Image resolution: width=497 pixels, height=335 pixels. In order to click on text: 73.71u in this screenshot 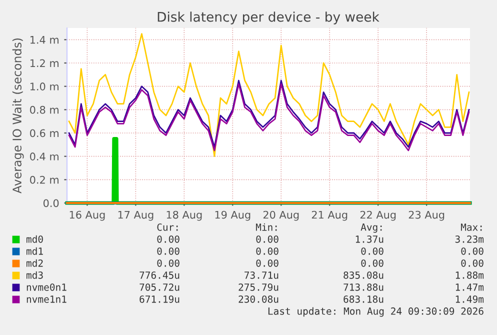, I will do `click(261, 275)`.